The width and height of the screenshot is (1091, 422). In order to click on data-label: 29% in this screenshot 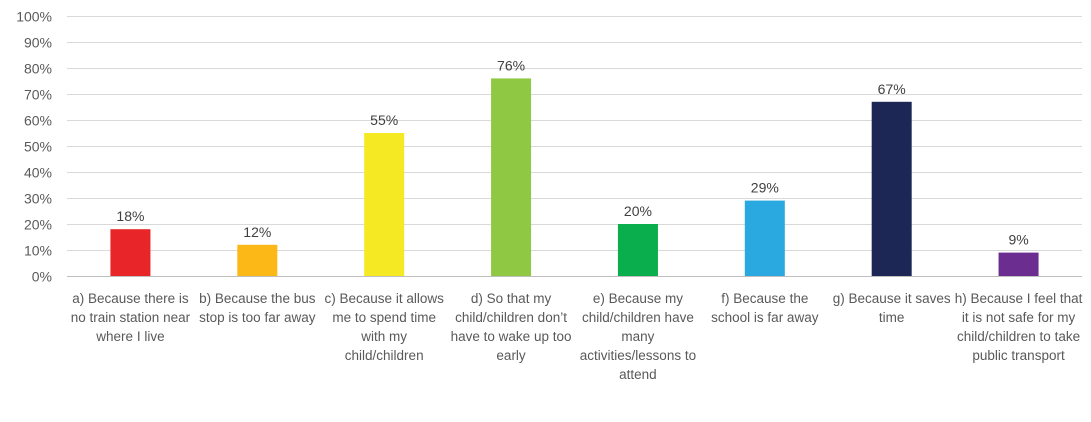, I will do `click(765, 188)`.